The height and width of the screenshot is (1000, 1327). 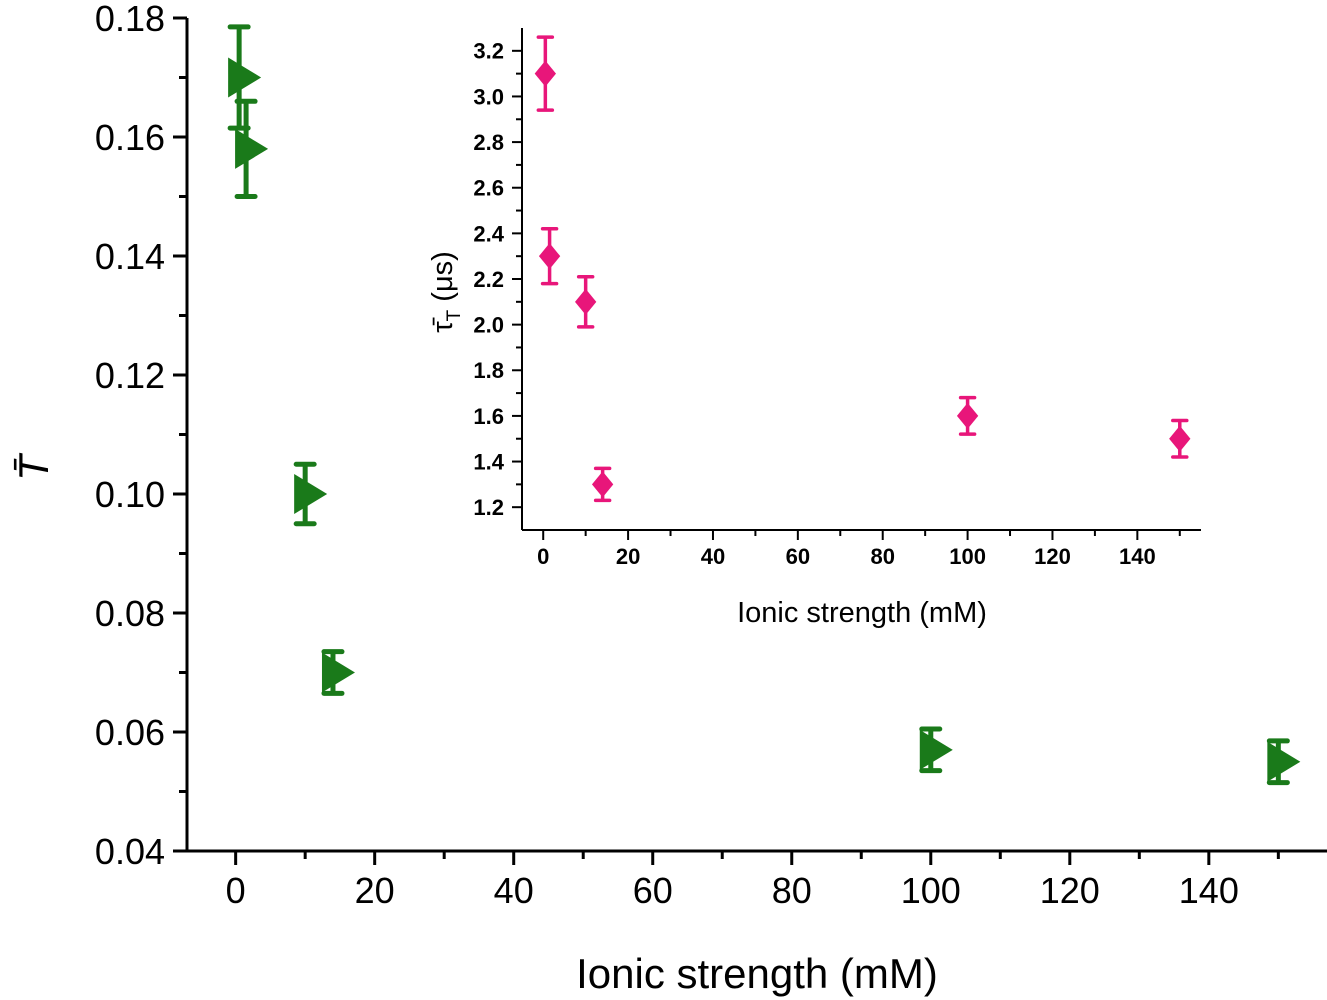 What do you see at coordinates (882, 556) in the screenshot?
I see `inset-x-tick-label: 80` at bounding box center [882, 556].